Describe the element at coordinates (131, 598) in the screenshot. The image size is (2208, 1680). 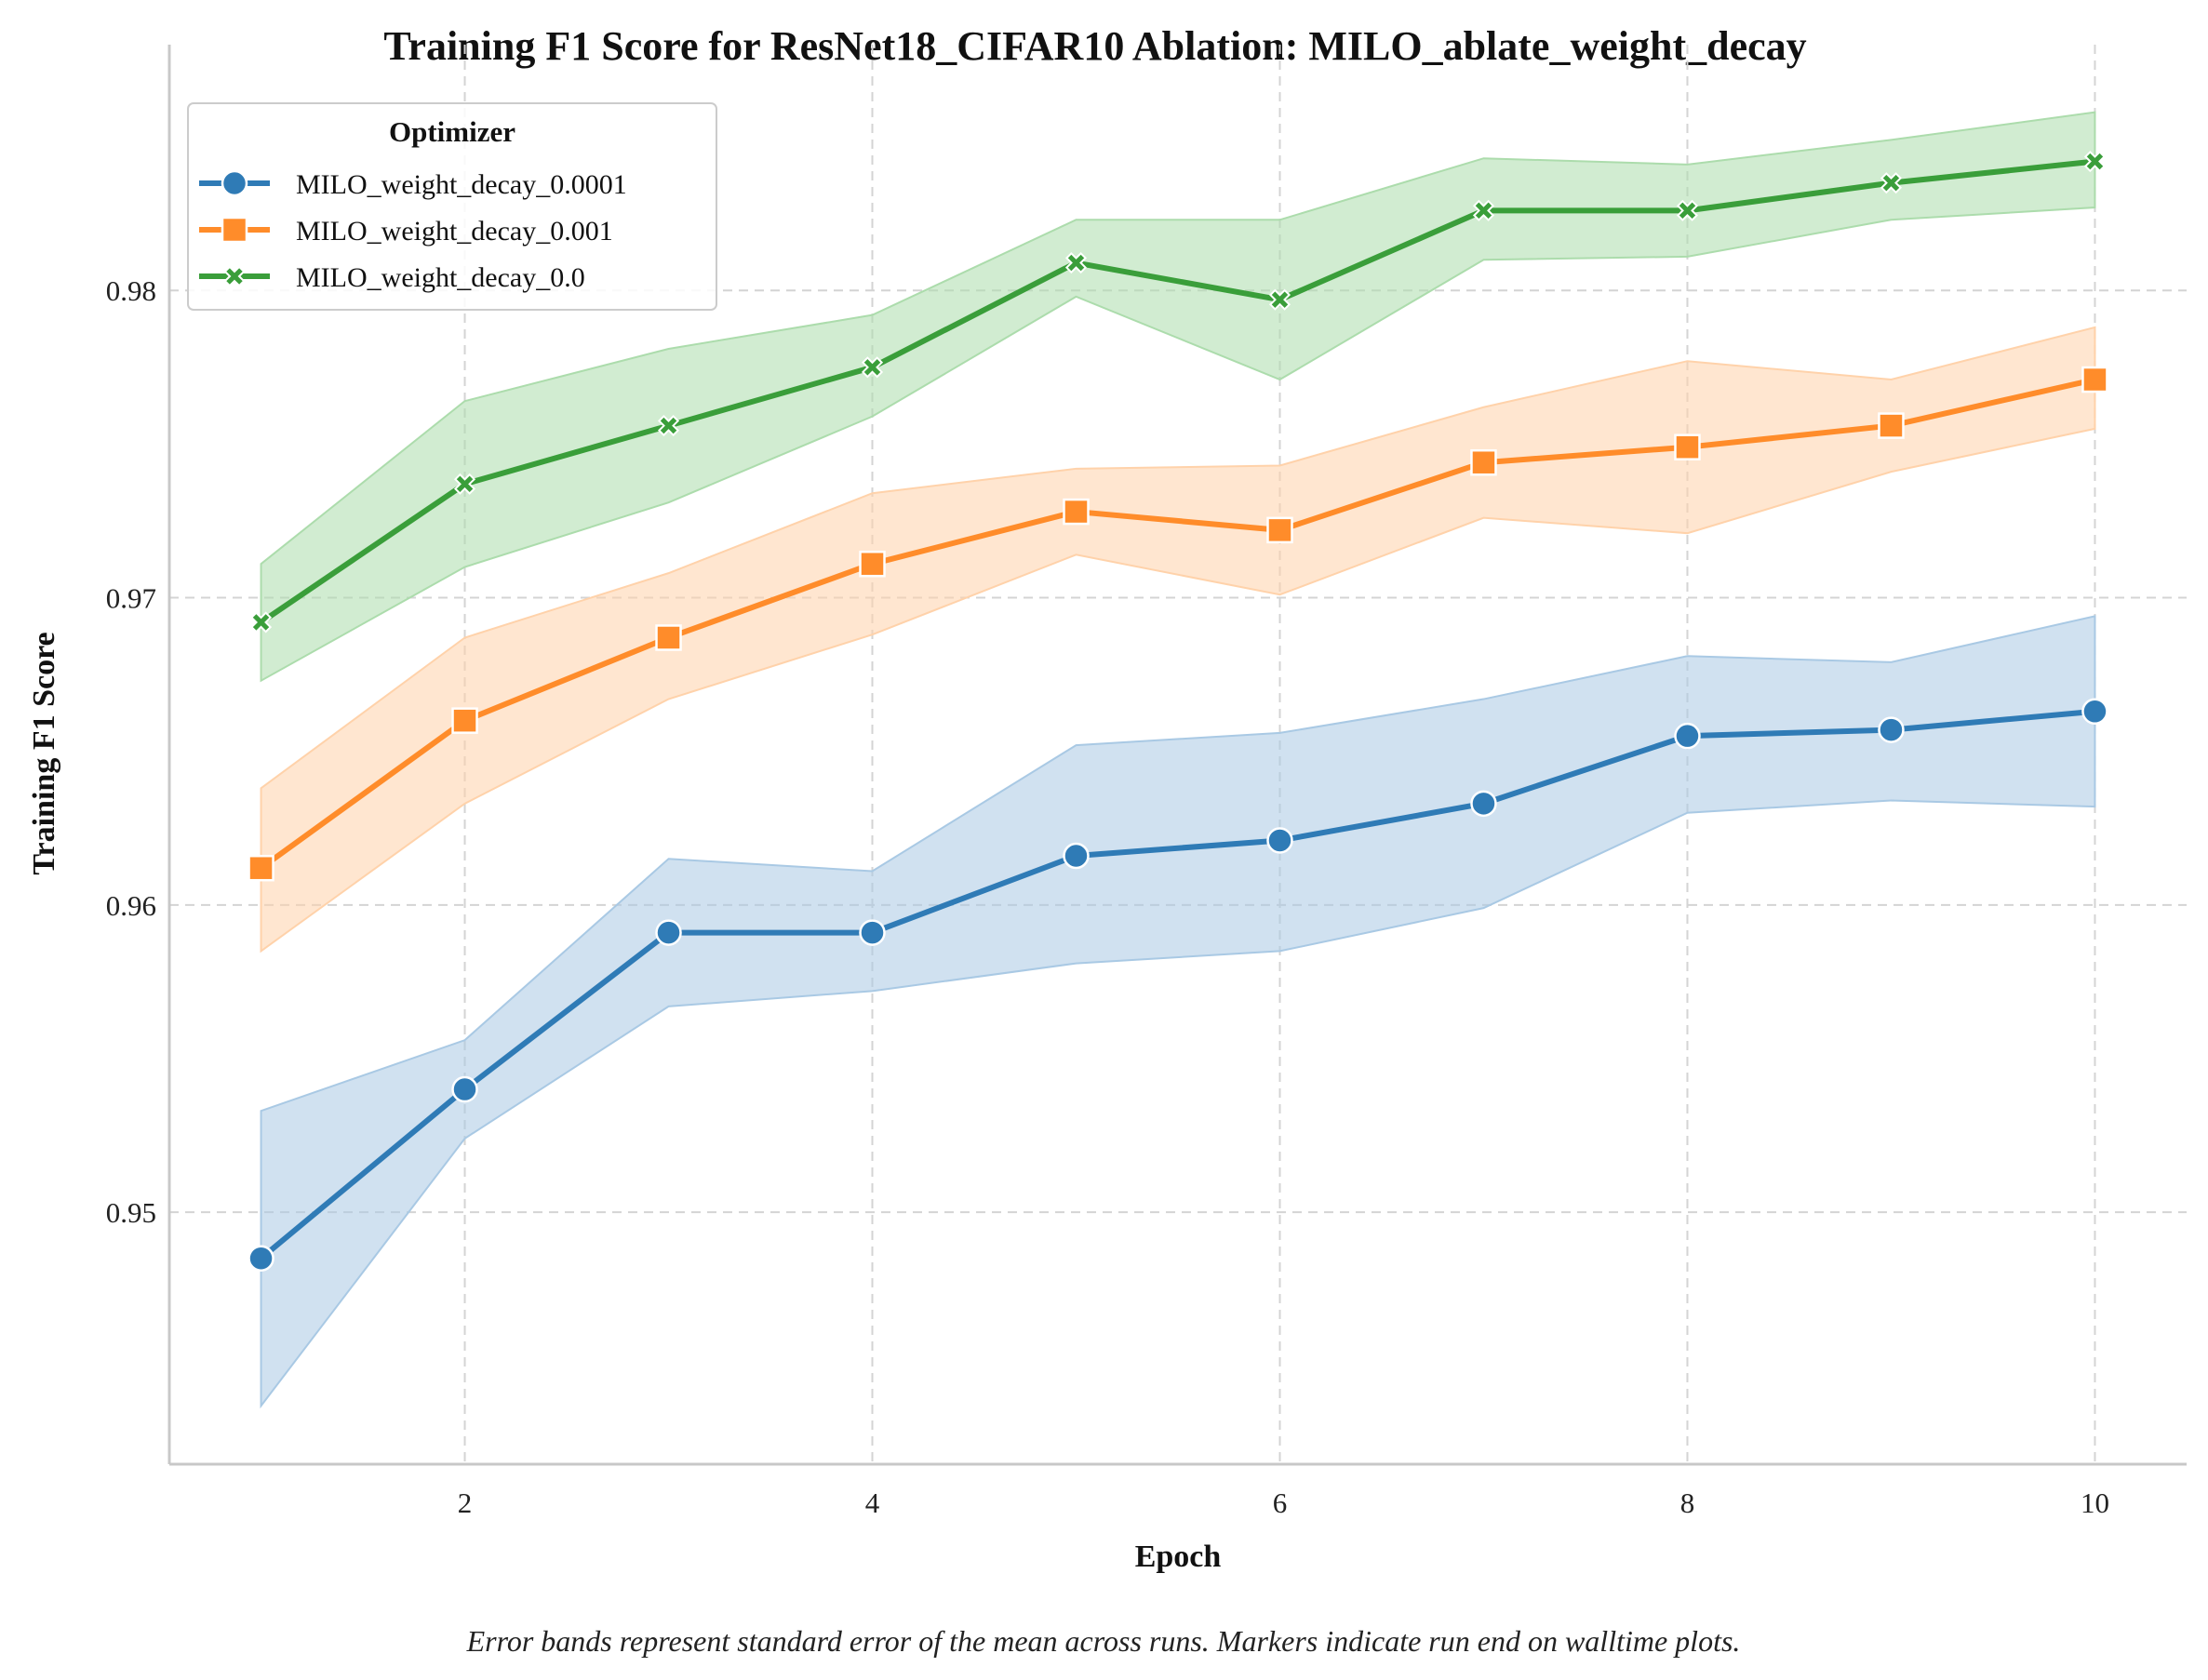
I see `y-tick-label: 0.97` at that location.